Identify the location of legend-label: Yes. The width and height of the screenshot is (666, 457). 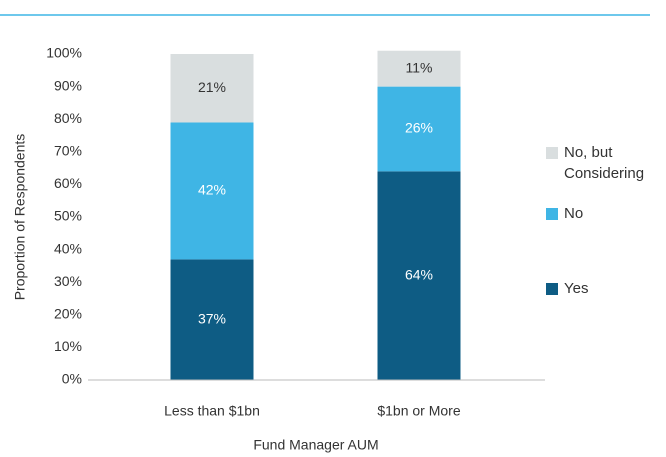
(576, 288).